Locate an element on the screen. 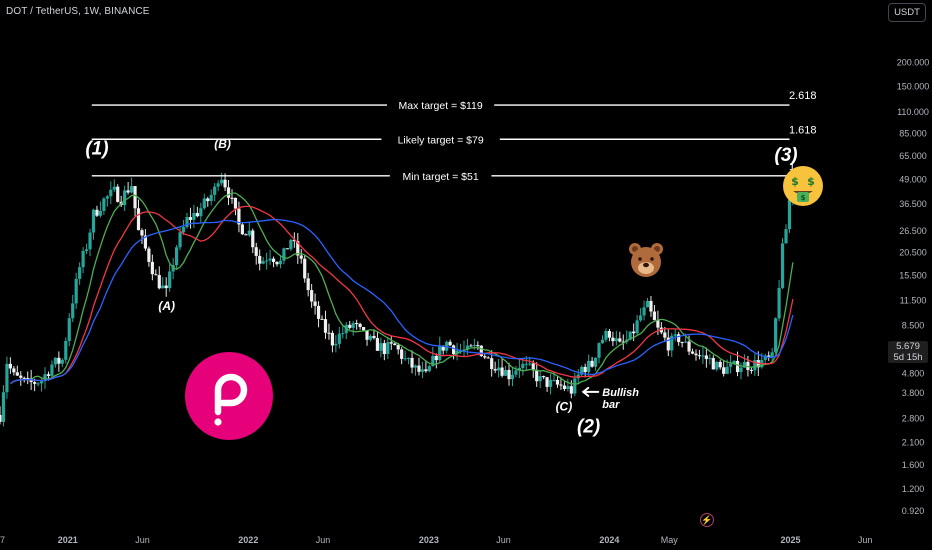 The image size is (932, 550). y-tick-label: 1.200 is located at coordinates (913, 489).